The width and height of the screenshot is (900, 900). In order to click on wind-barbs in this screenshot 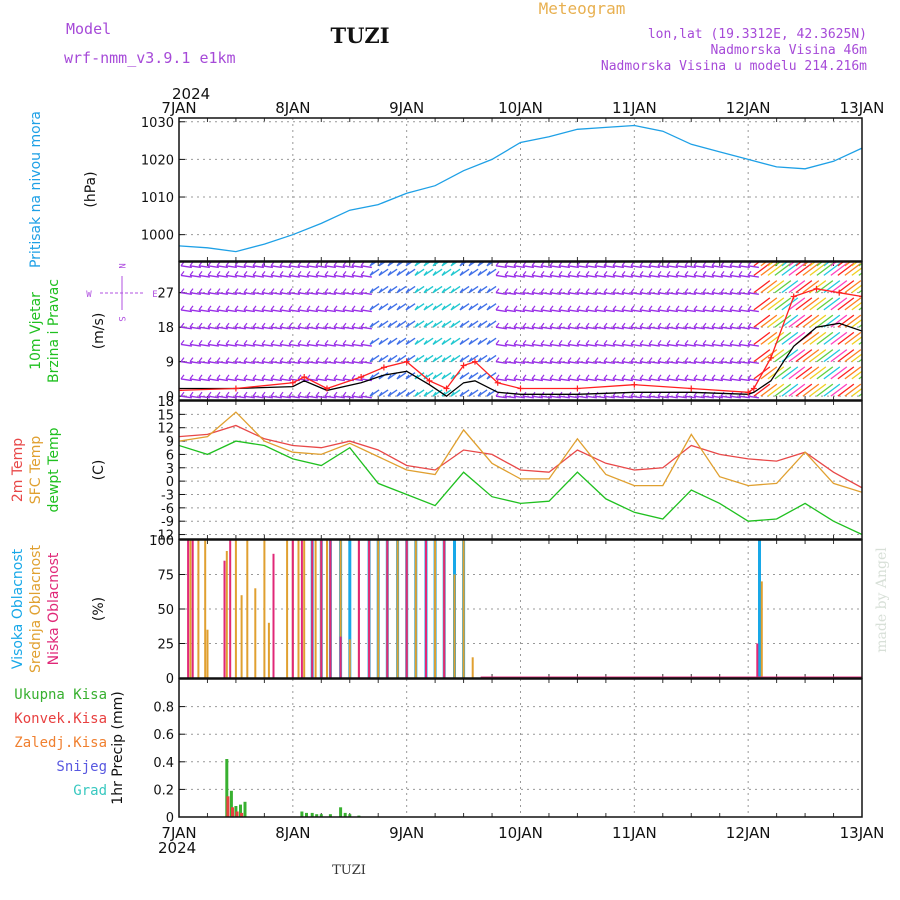, I will do `click(521, 330)`.